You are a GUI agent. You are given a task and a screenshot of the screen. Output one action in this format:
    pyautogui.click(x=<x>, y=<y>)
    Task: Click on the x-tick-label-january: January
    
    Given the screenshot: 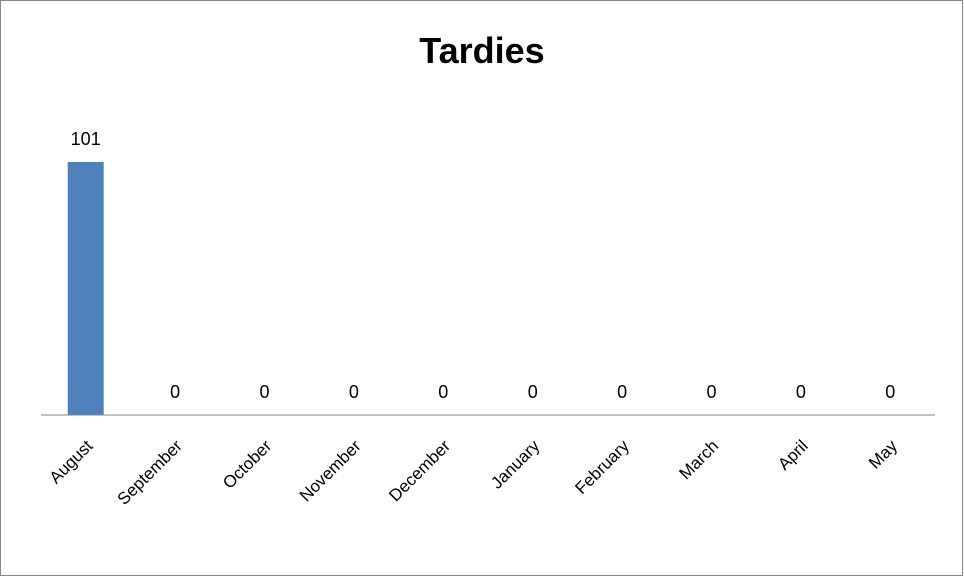 What is the action you would take?
    pyautogui.click(x=515, y=464)
    